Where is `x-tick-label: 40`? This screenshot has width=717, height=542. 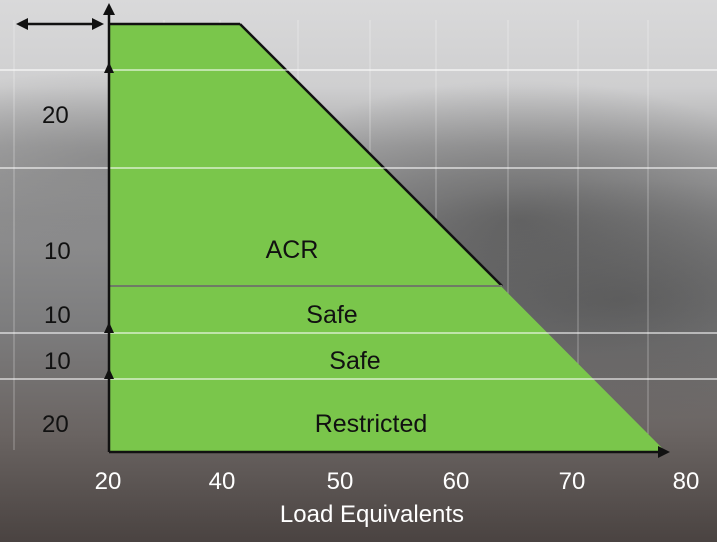 x-tick-label: 40 is located at coordinates (222, 481).